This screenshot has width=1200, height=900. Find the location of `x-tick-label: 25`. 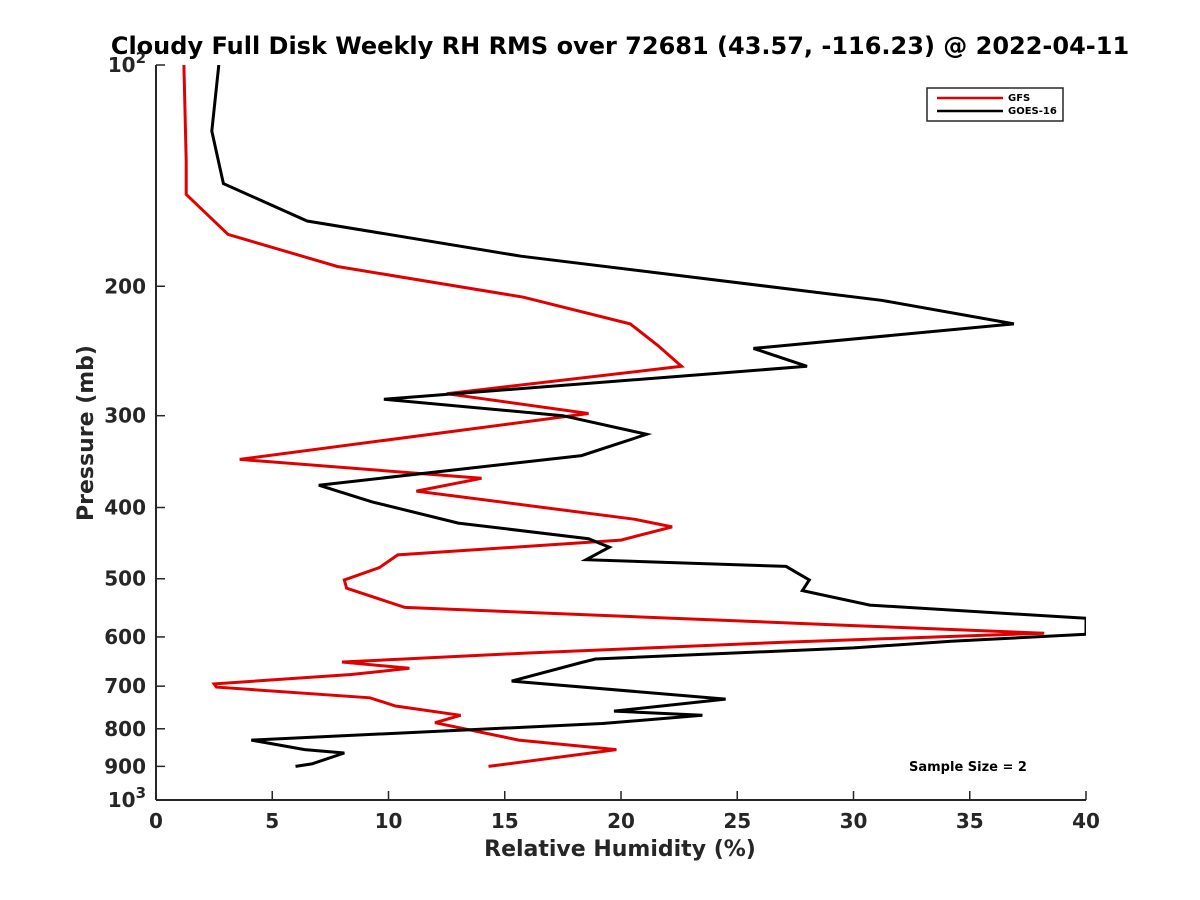

x-tick-label: 25 is located at coordinates (737, 821).